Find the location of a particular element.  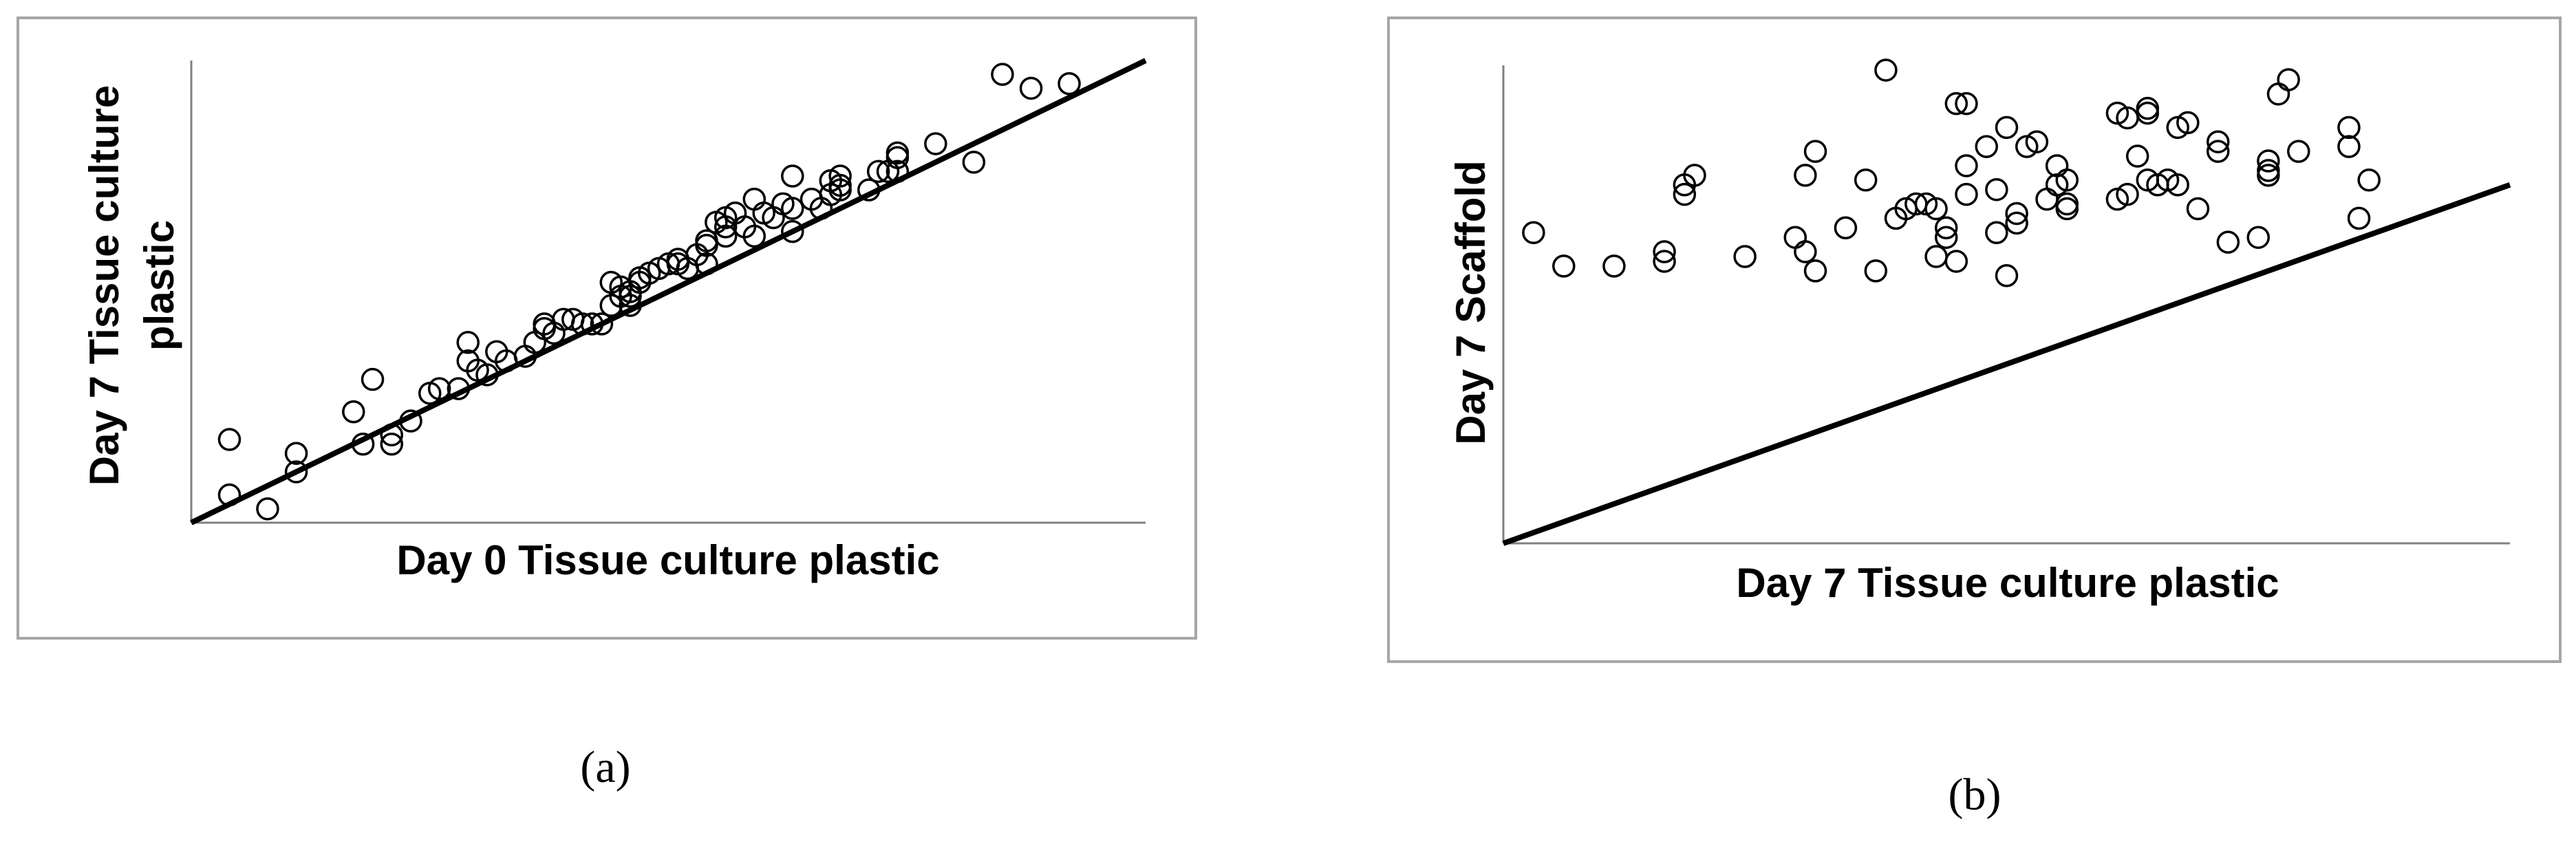

chart-a-panel-label: (a) is located at coordinates (605, 767).